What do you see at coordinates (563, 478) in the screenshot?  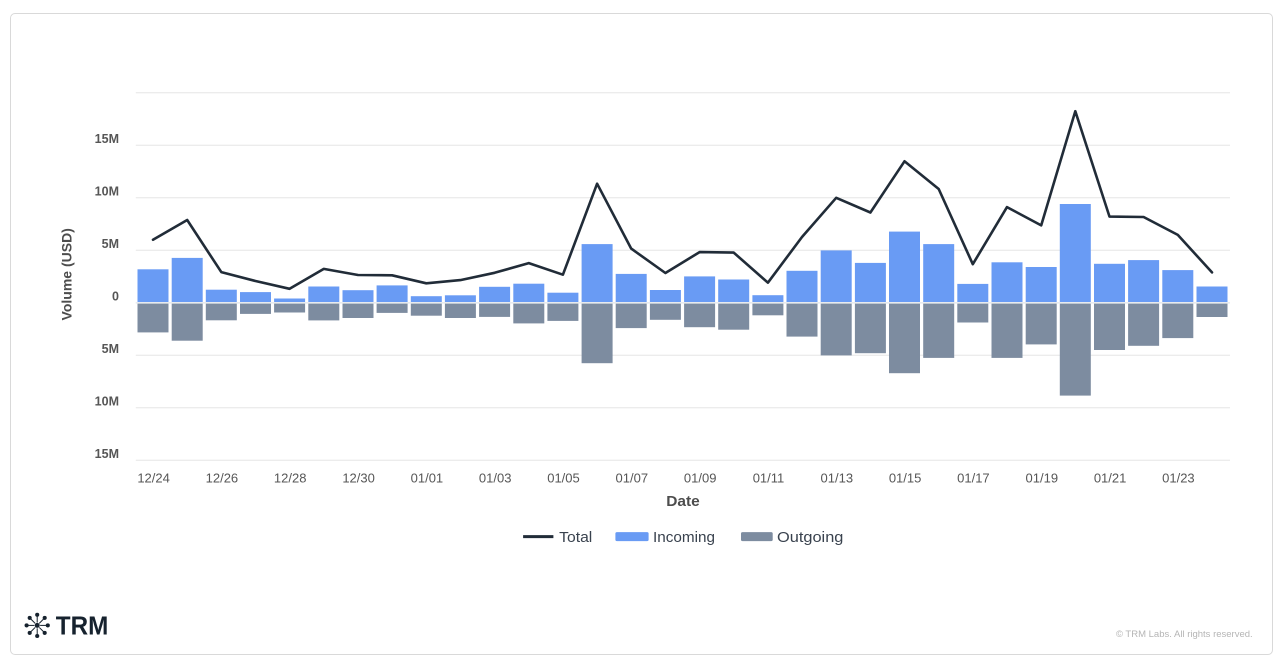 I see `svg-text: 01/05` at bounding box center [563, 478].